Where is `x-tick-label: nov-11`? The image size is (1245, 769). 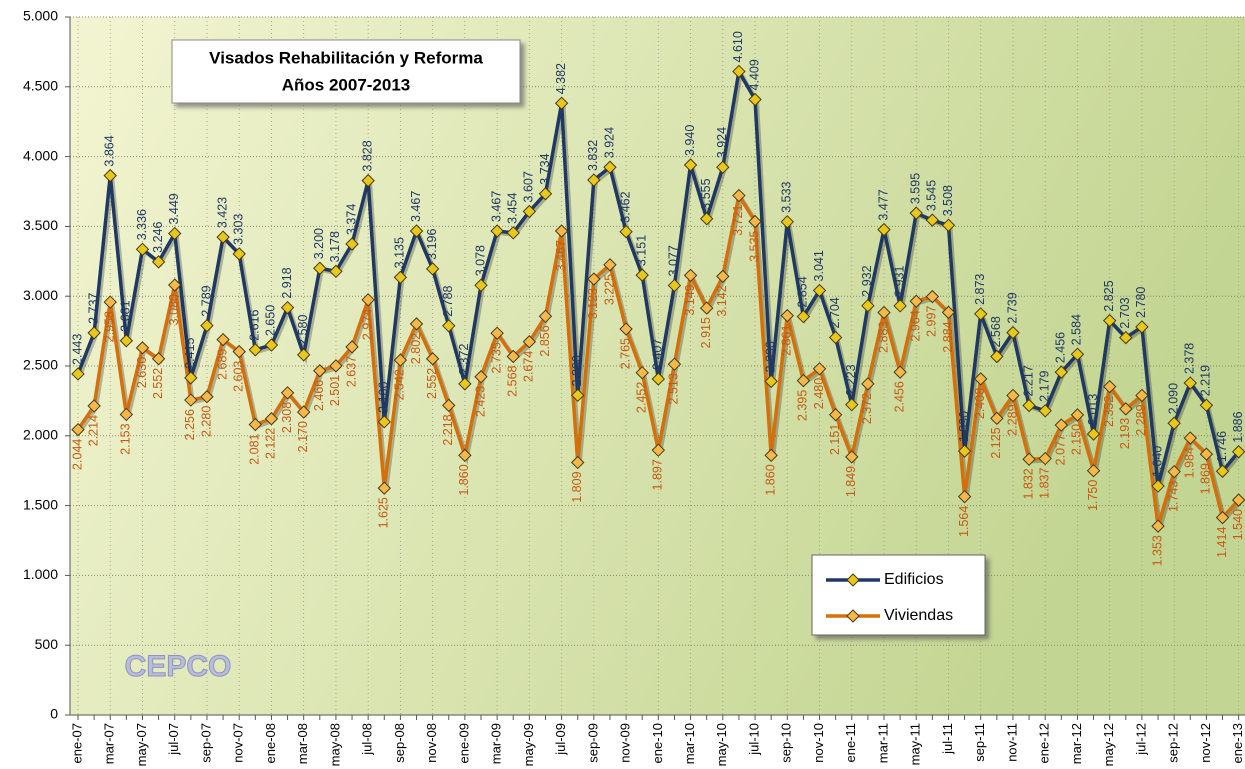 x-tick-label: nov-11 is located at coordinates (1011, 742).